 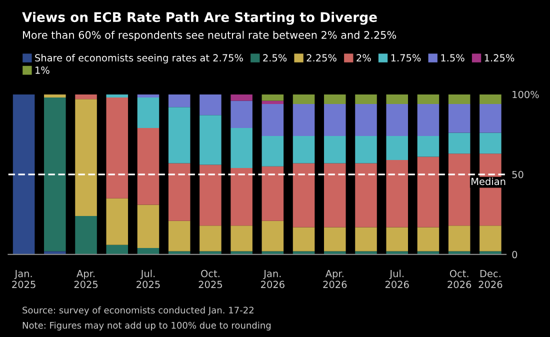 I want to click on x-tick-label: Oct. 2025, so click(x=210, y=279).